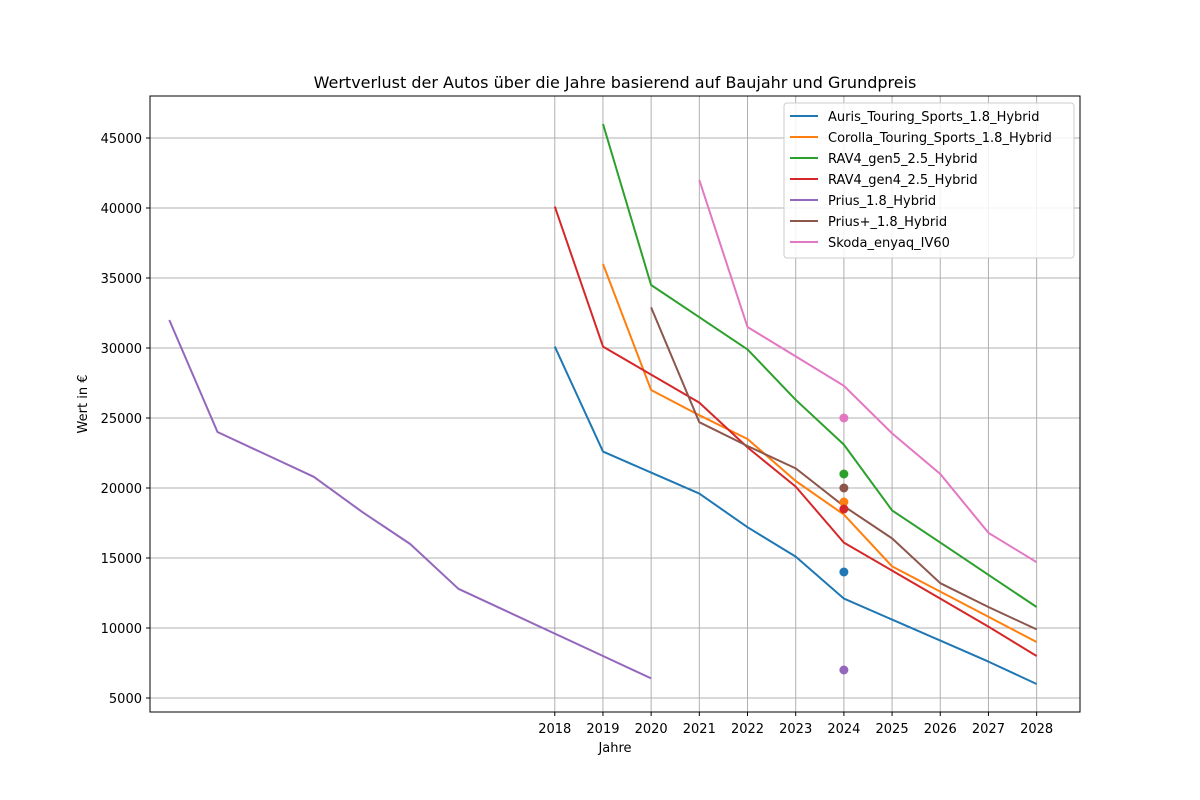 This screenshot has width=1200, height=800. I want to click on x-tick-label: 2021, so click(699, 729).